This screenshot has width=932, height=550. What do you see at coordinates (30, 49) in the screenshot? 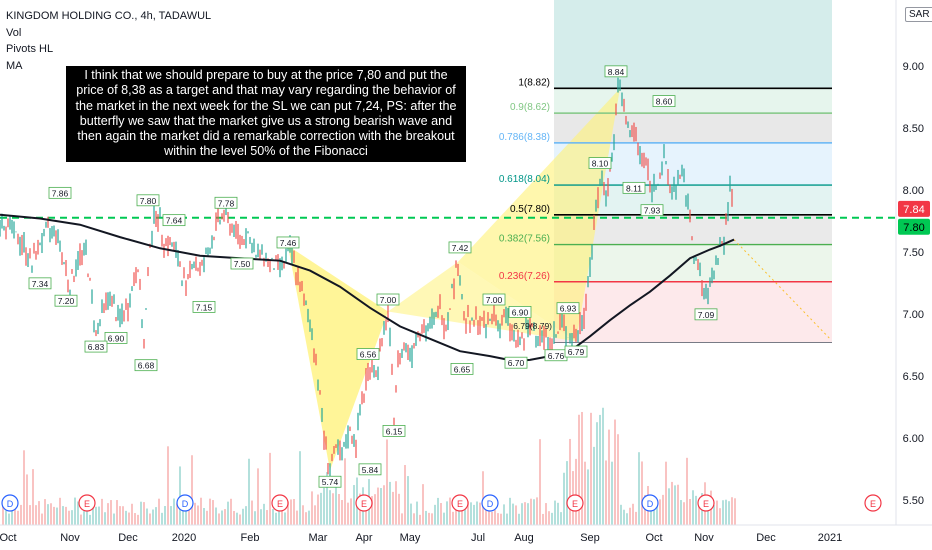
I see `indicator-pivots: Pivots HL` at bounding box center [30, 49].